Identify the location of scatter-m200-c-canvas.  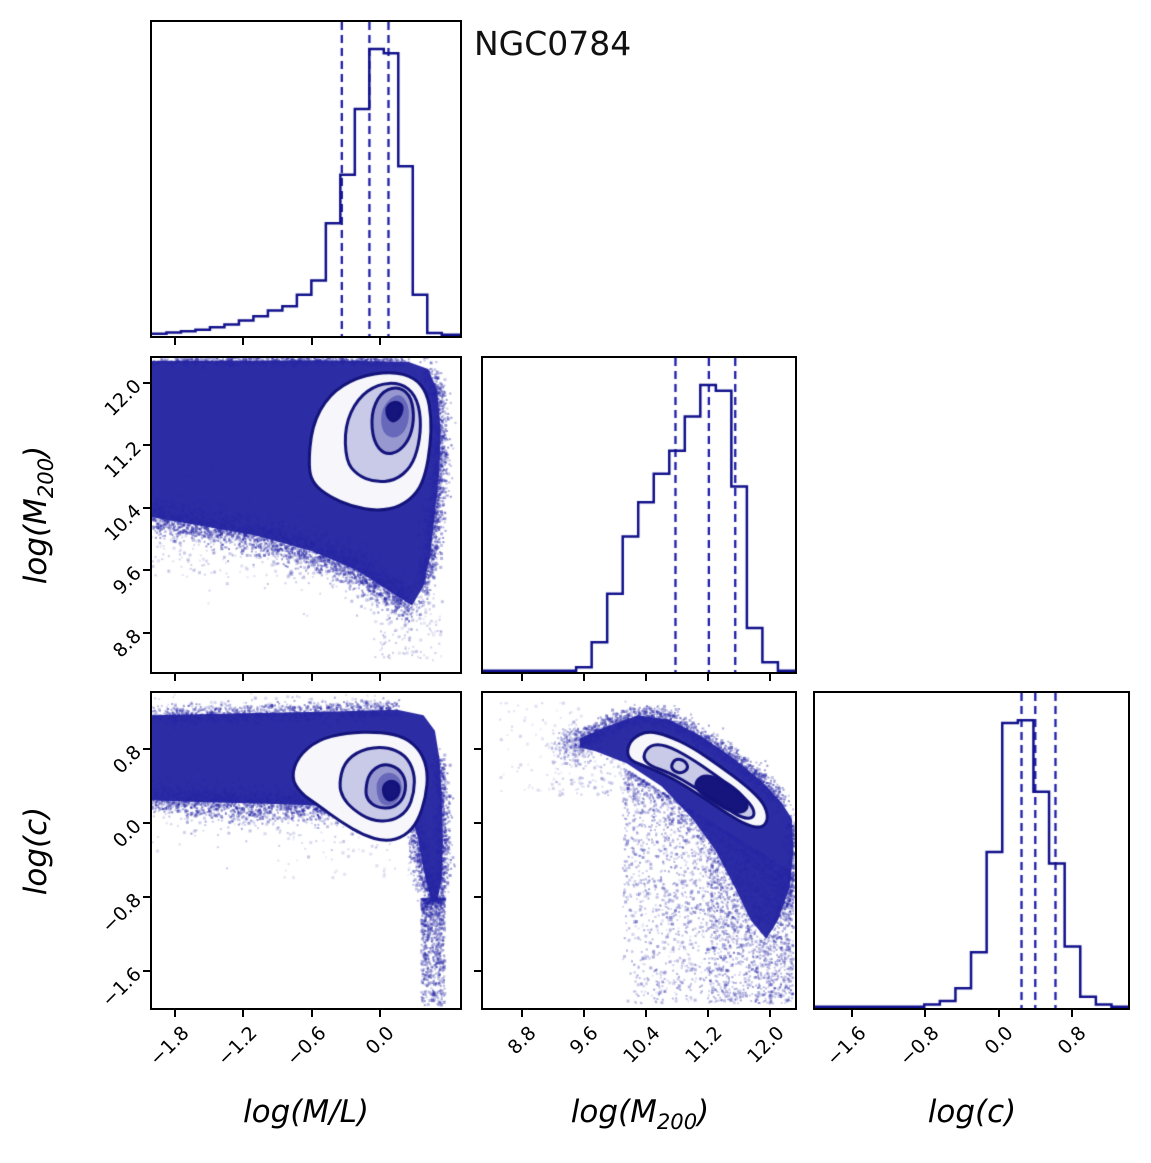
(639, 850).